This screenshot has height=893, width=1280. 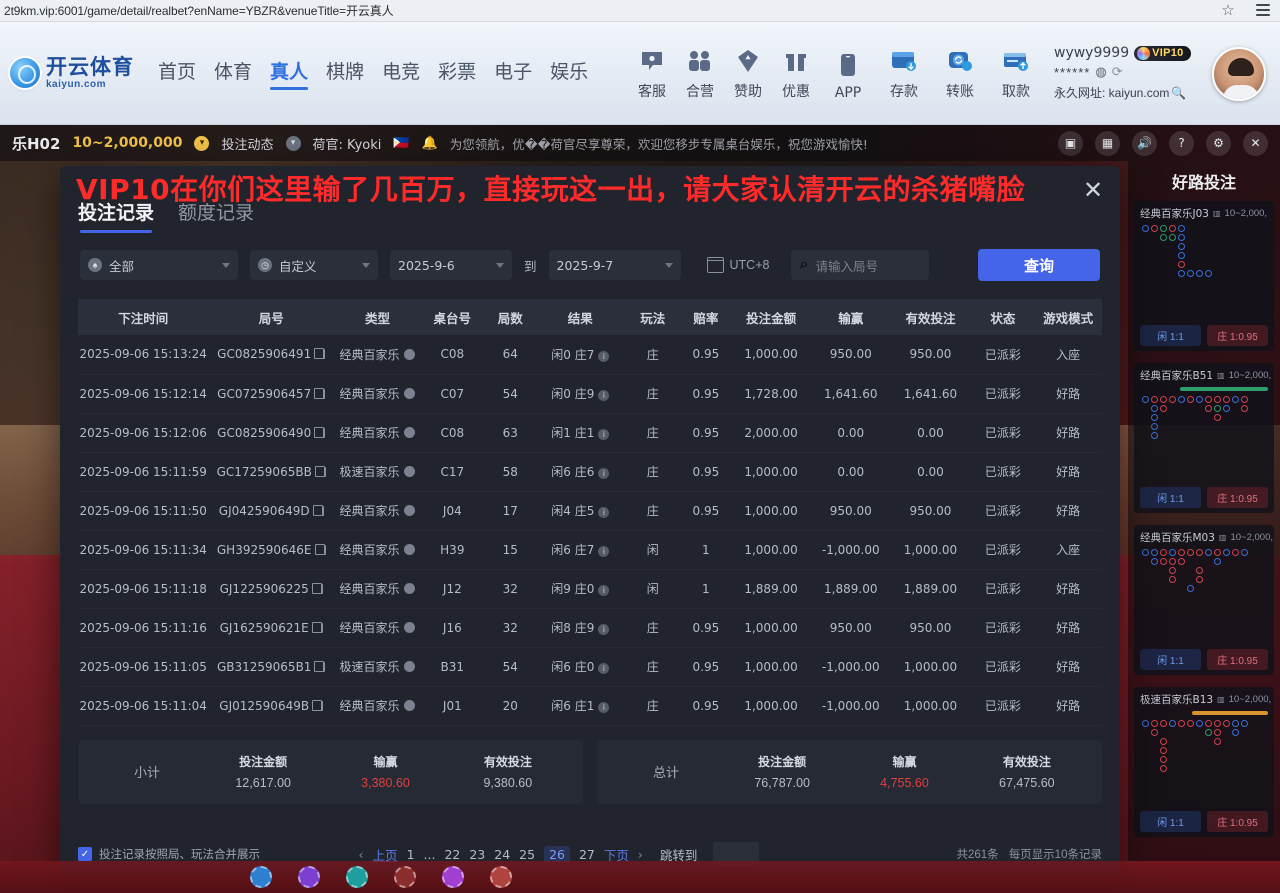 I want to click on nav-item-live: 真人, so click(x=289, y=73).